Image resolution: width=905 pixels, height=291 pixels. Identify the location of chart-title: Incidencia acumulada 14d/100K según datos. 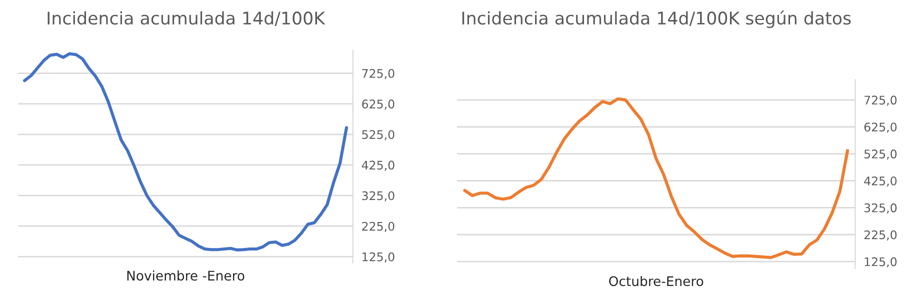
(656, 19).